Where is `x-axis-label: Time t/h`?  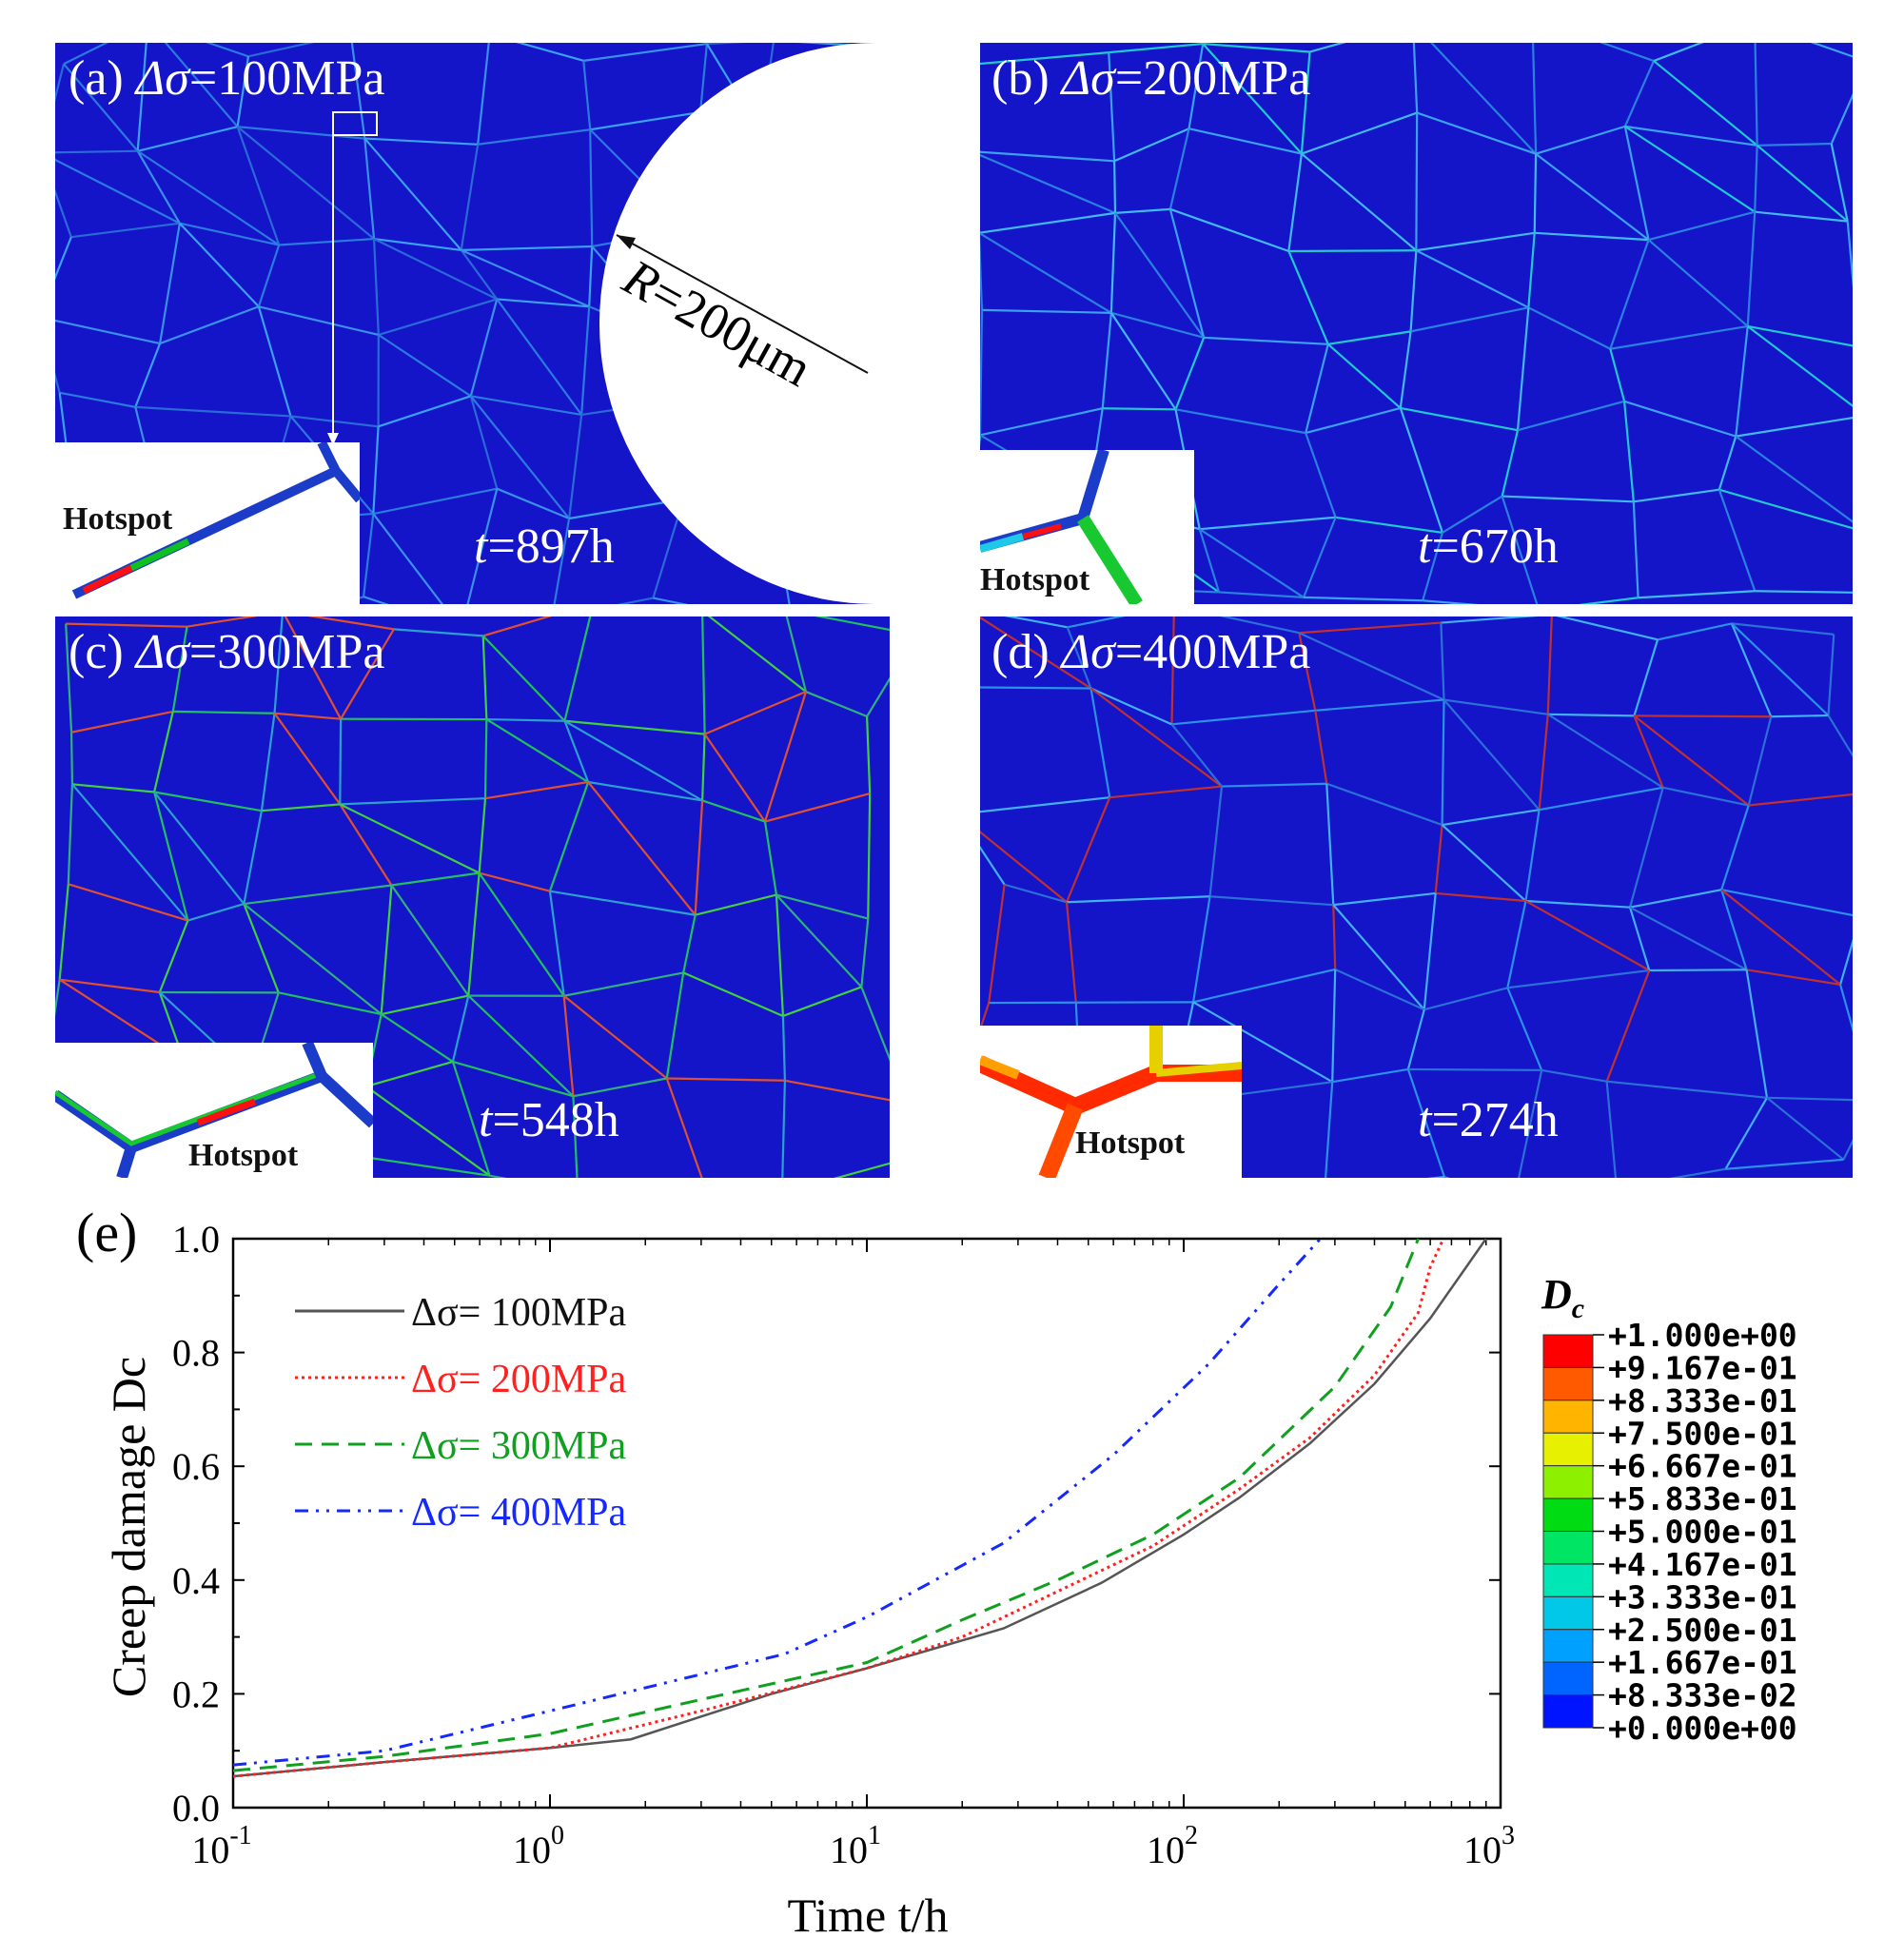 x-axis-label: Time t/h is located at coordinates (867, 1916).